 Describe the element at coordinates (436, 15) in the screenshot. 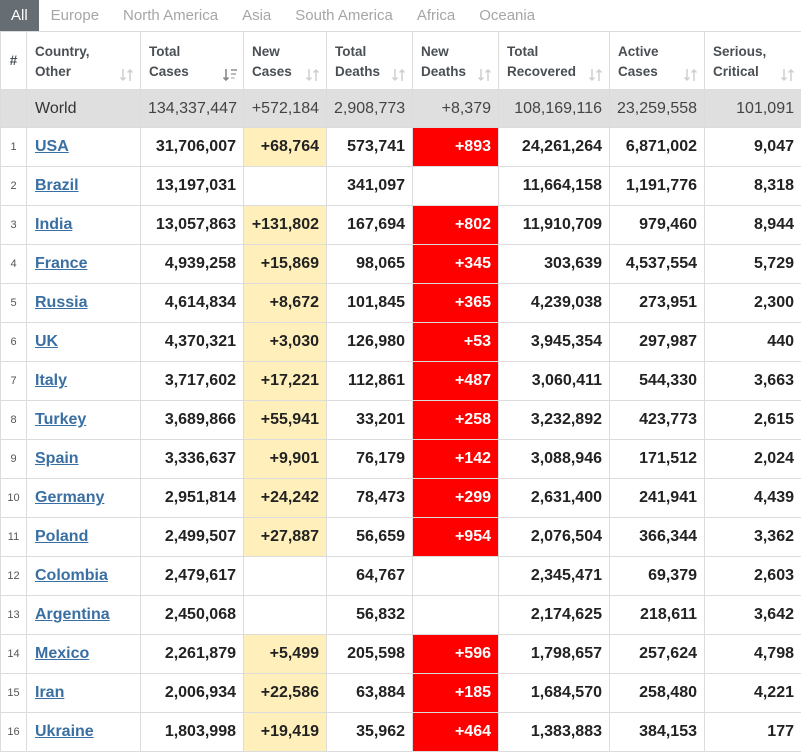

I see `tab-africa: Africa` at that location.